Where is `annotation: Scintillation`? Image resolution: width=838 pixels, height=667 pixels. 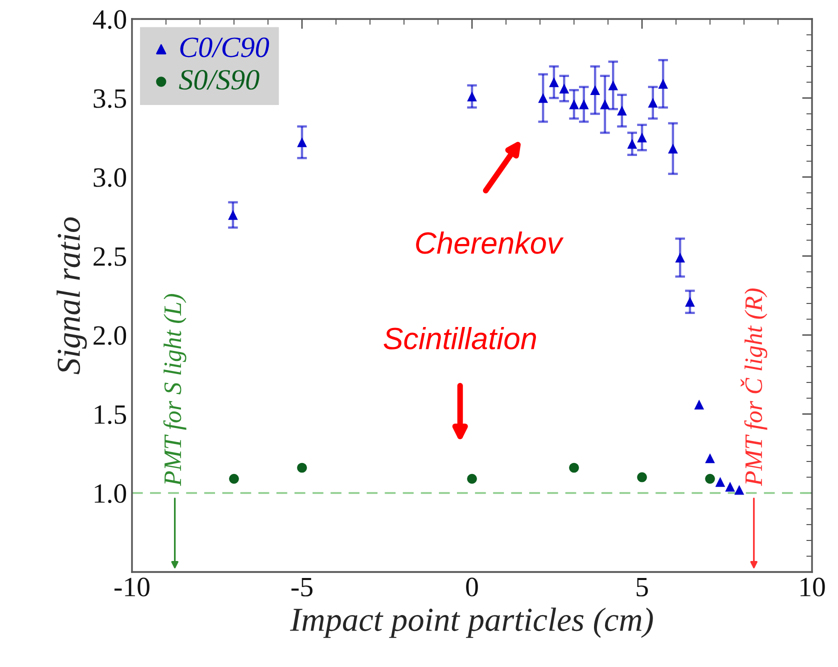 annotation: Scintillation is located at coordinates (460, 338).